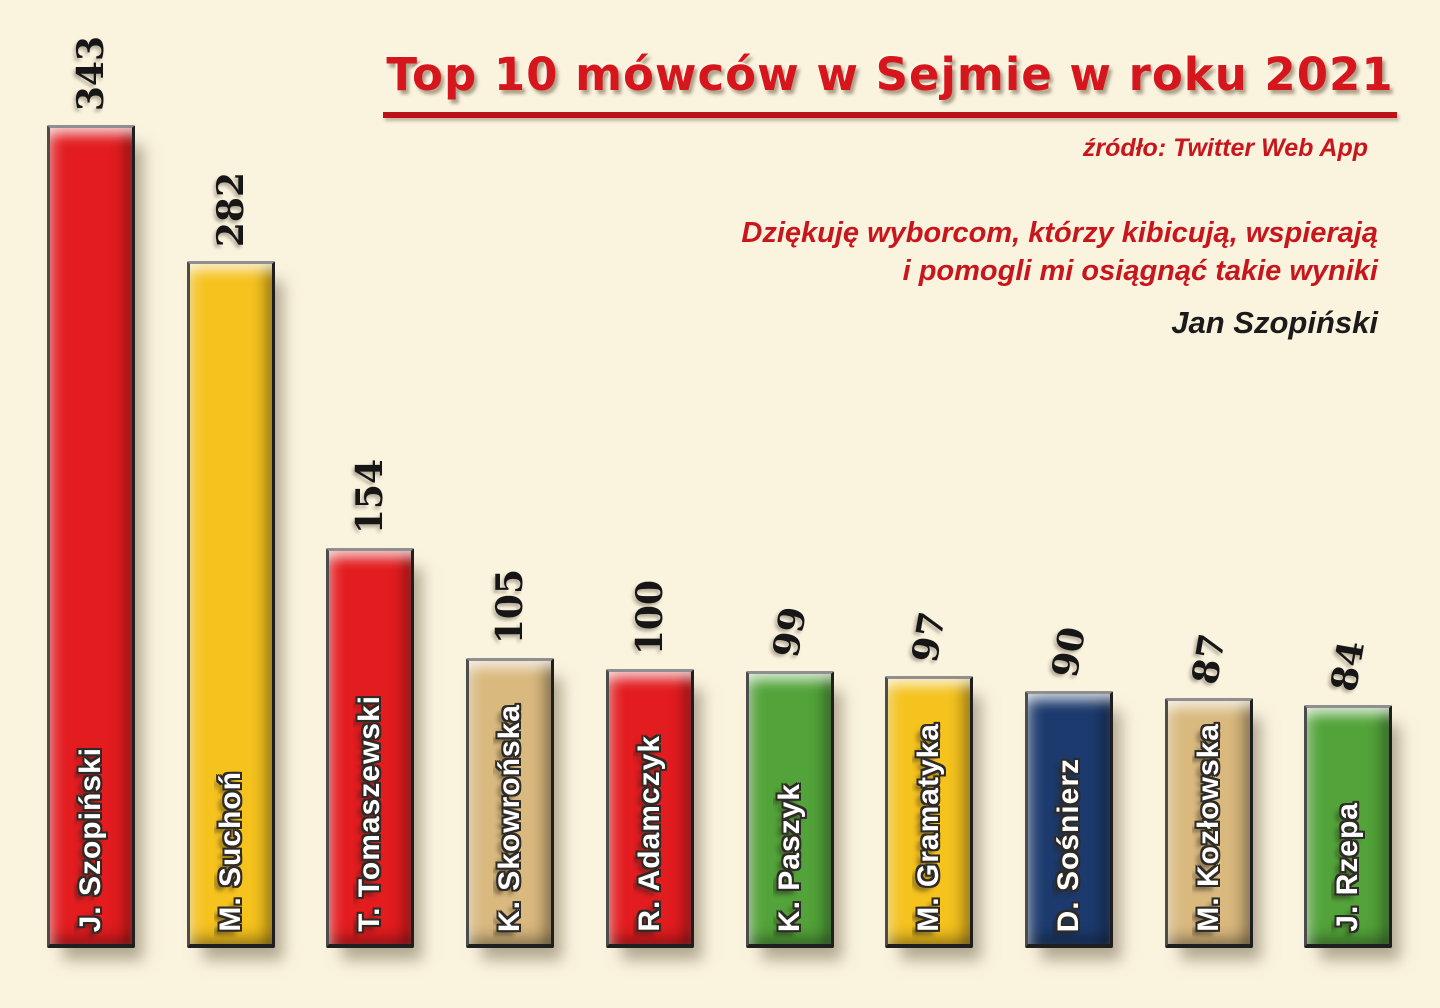  Describe the element at coordinates (509, 817) in the screenshot. I see `bar-category-label: K. Skowrońska` at that location.